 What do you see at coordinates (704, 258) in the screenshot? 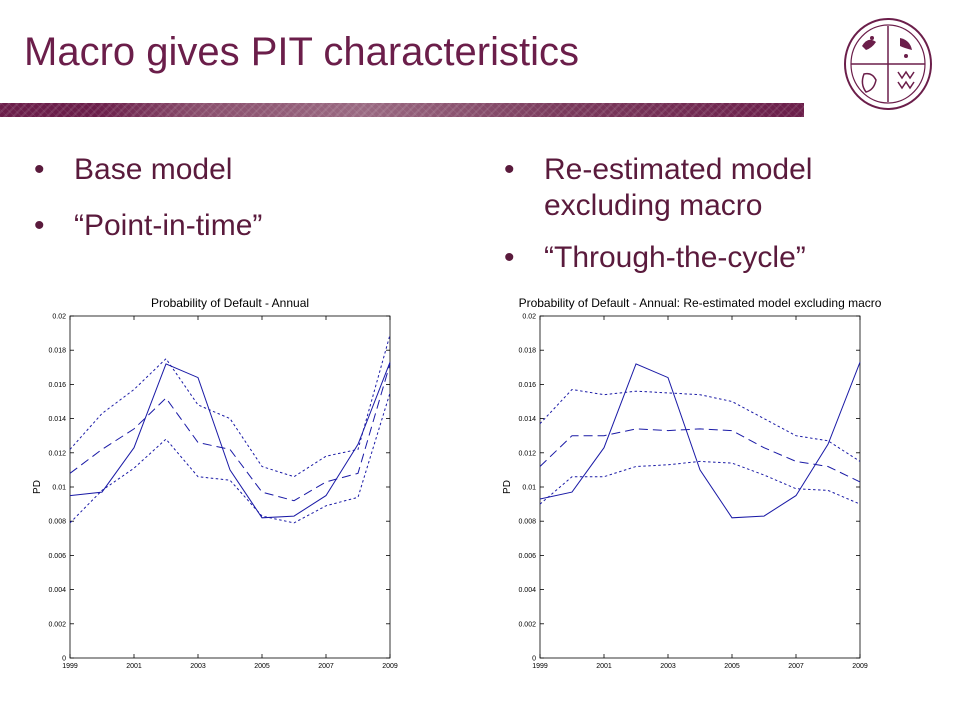
I see `bullet-item: “Through-the-cycle”` at bounding box center [704, 258].